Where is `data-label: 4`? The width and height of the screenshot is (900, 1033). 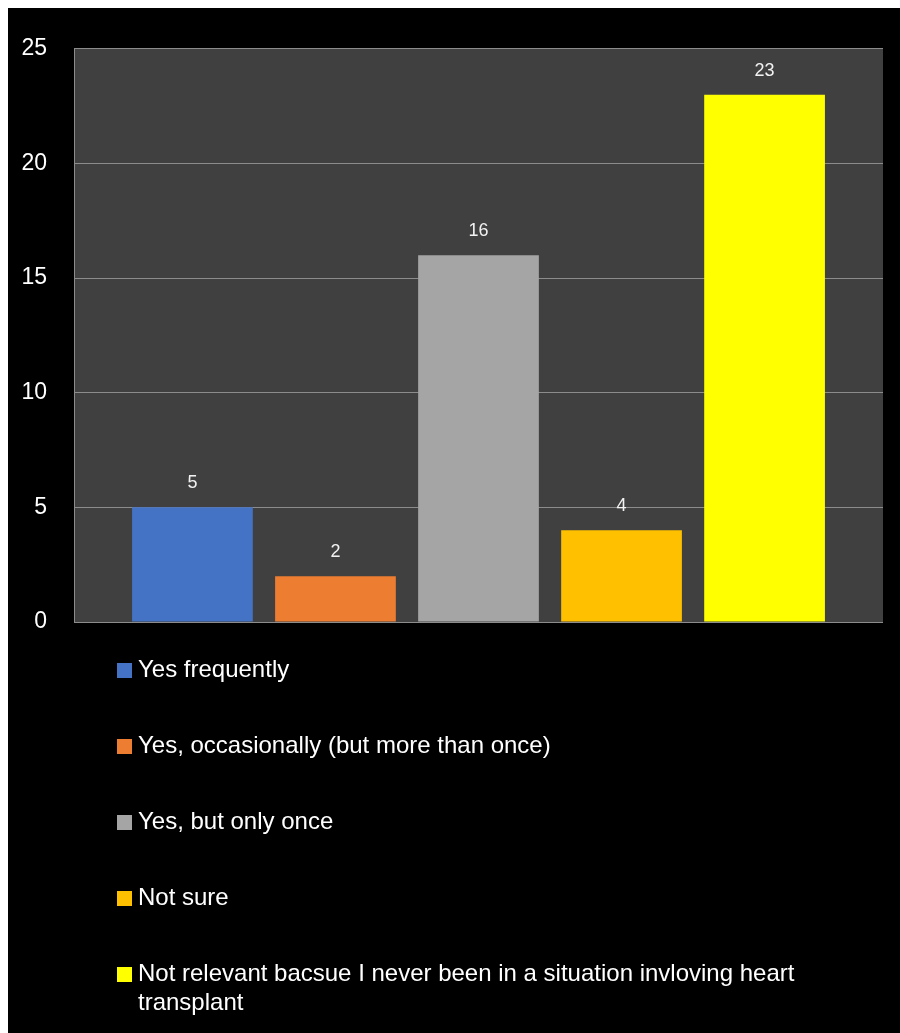 data-label: 4 is located at coordinates (621, 505).